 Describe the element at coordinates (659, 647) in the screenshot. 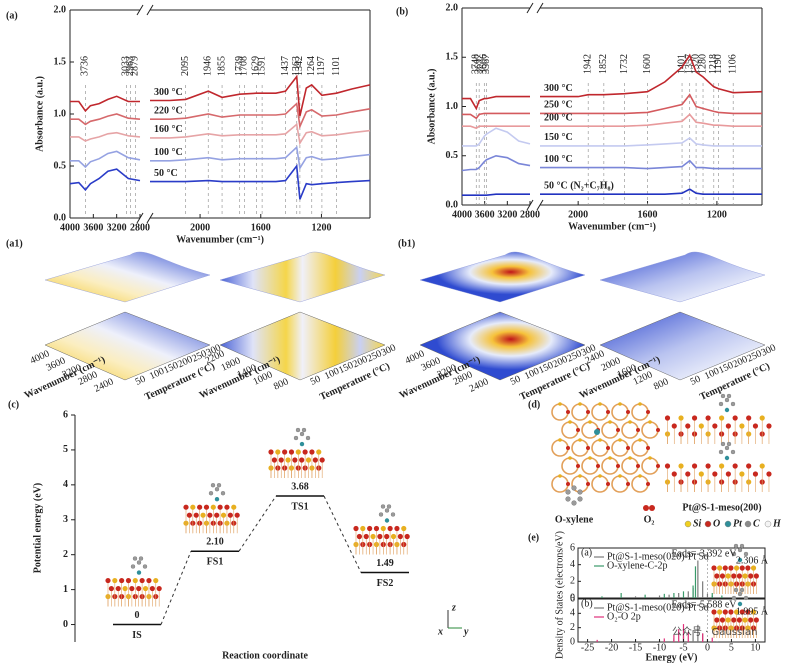

I see `x-tick-label: -10` at that location.